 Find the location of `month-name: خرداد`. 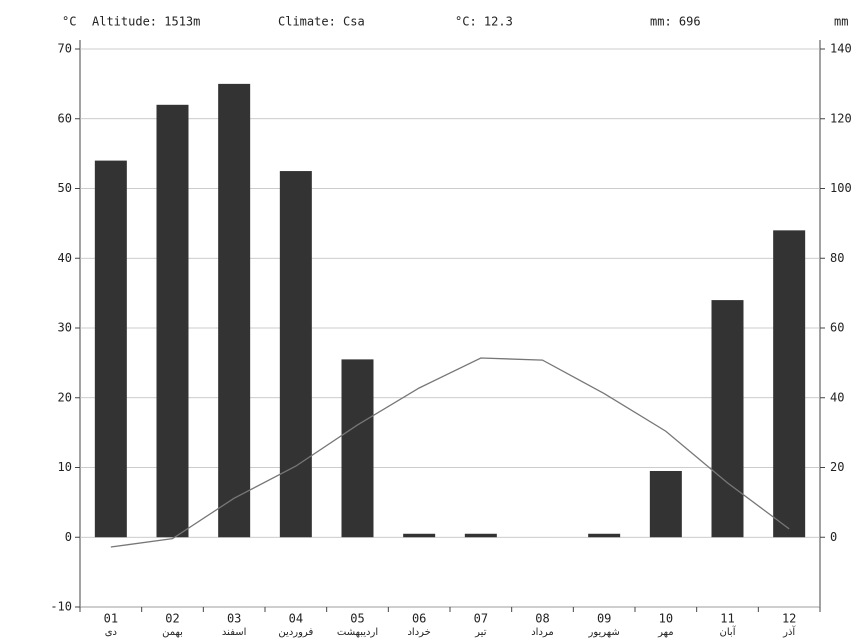

month-name: خرداد is located at coordinates (418, 632).